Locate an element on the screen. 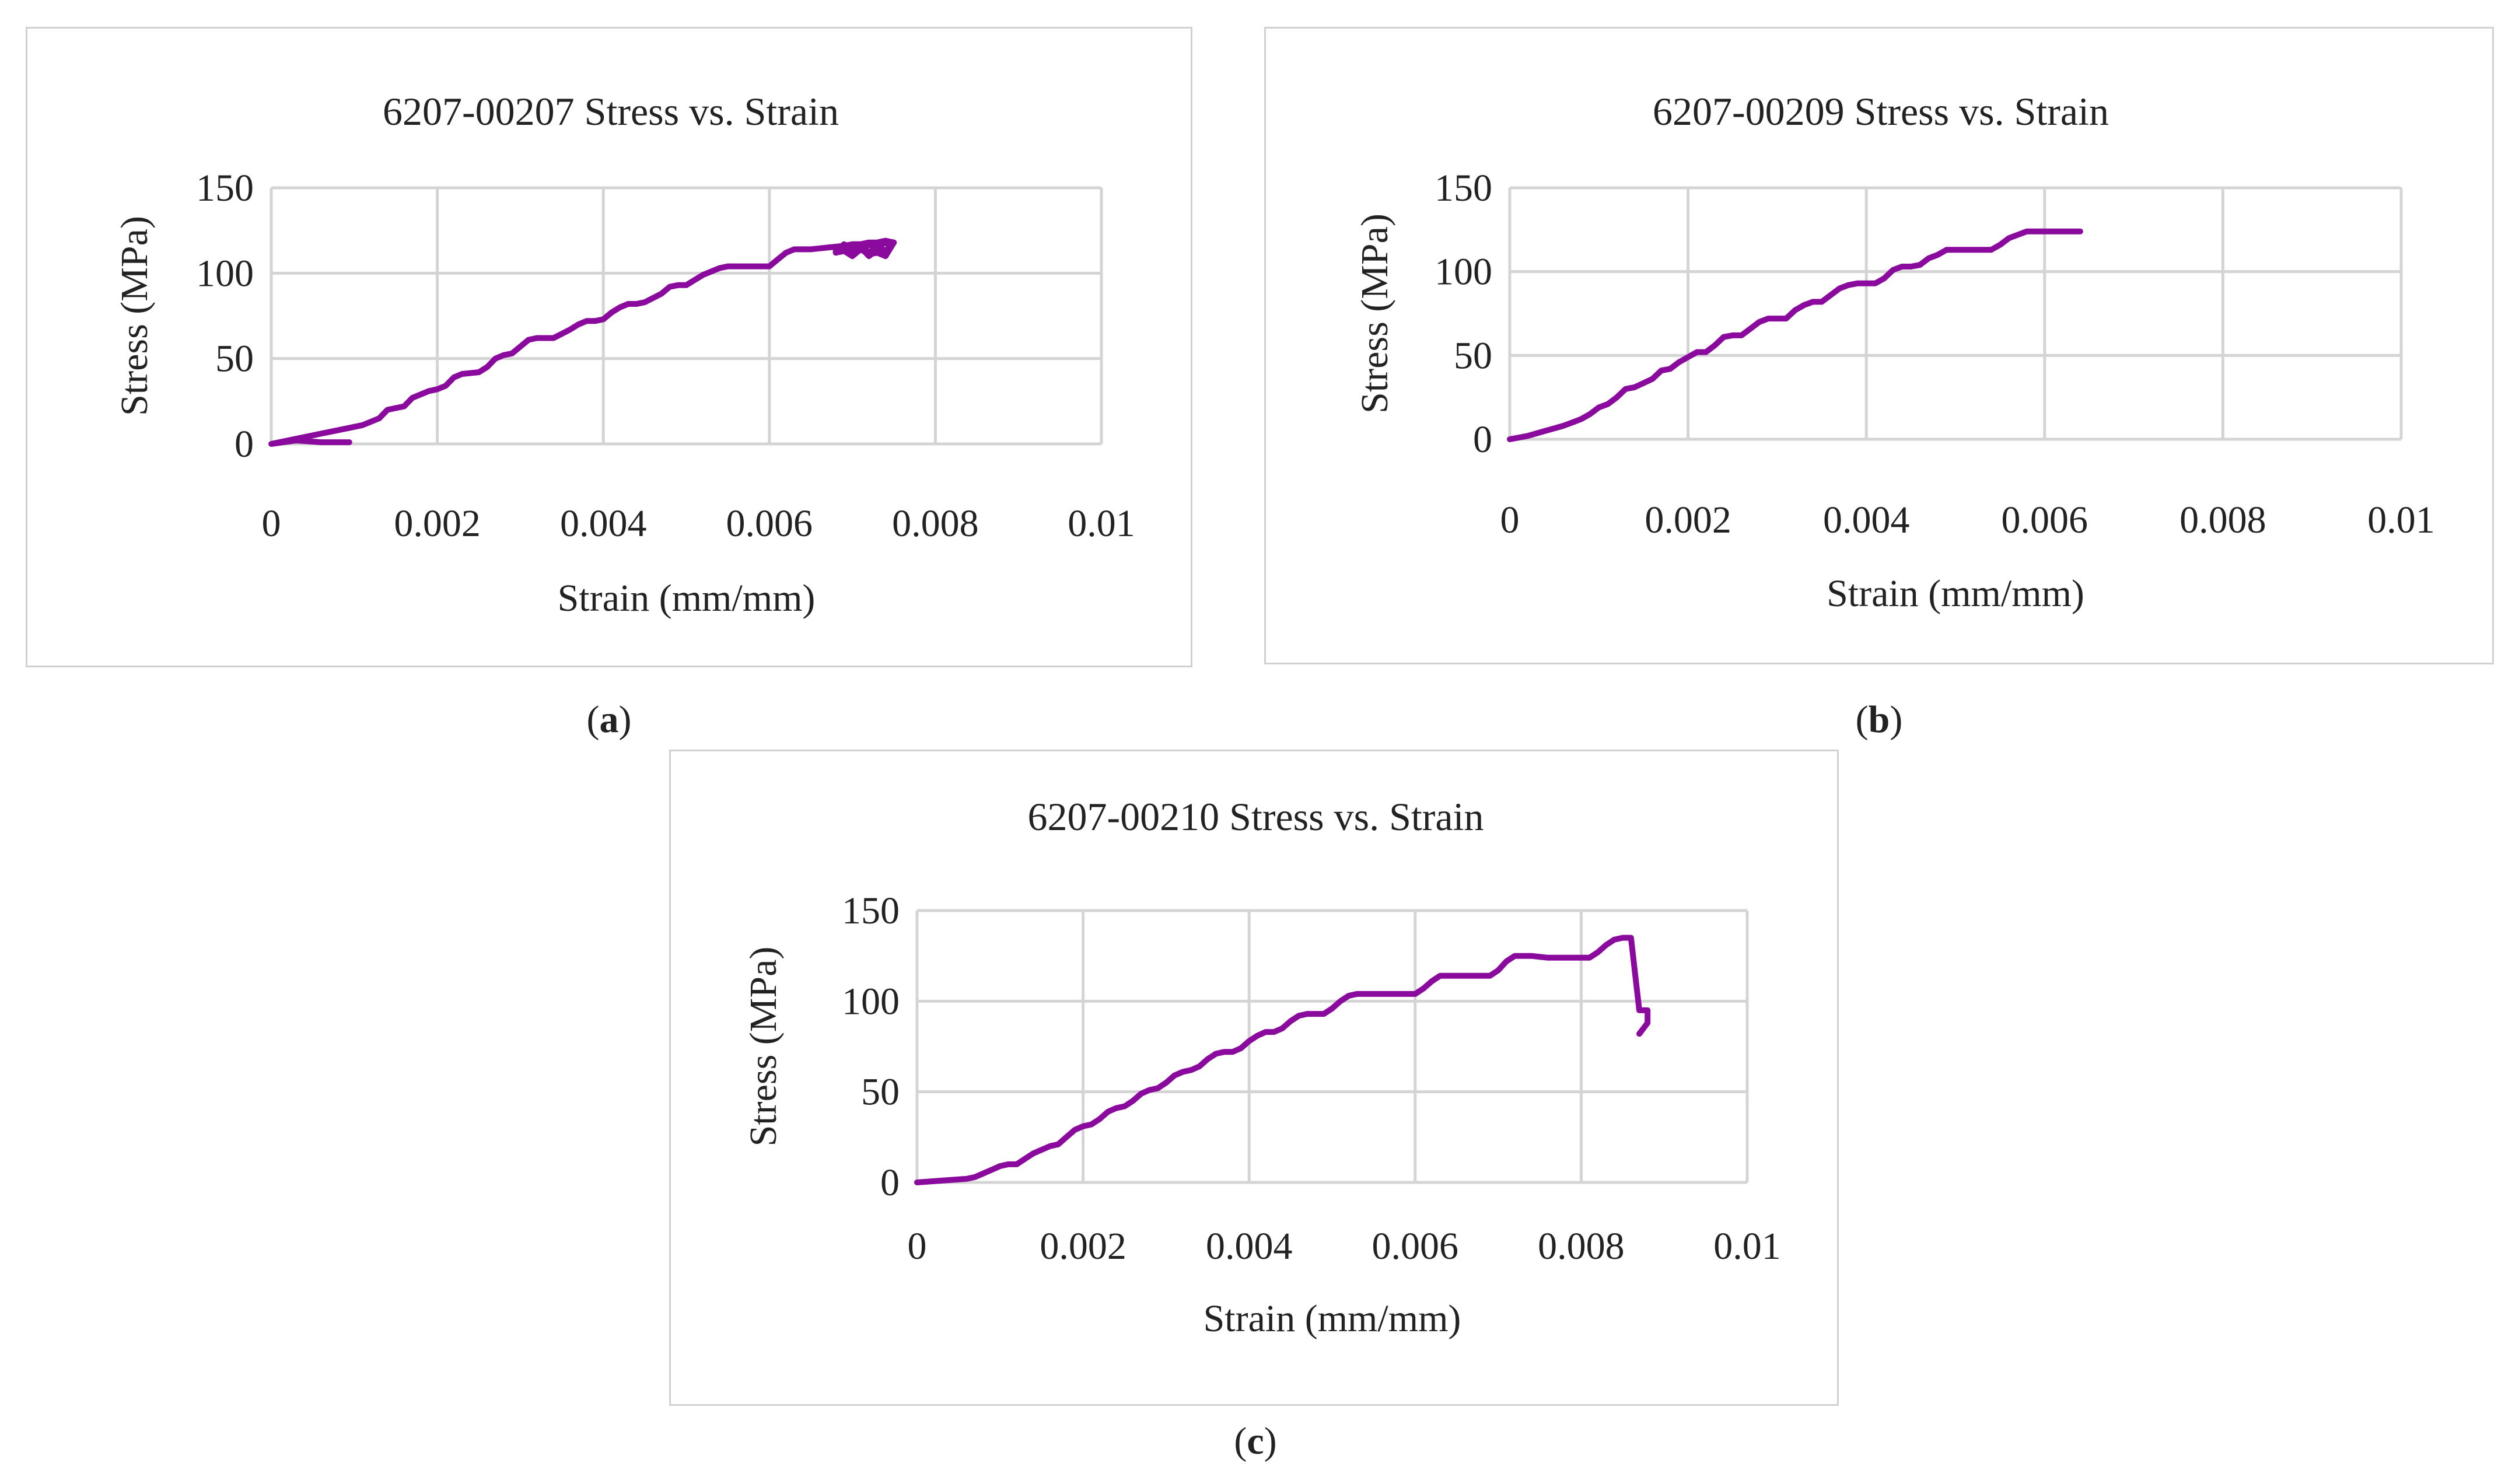 Image resolution: width=2512 pixels, height=1484 pixels. caption-c: (c) is located at coordinates (1255, 1441).